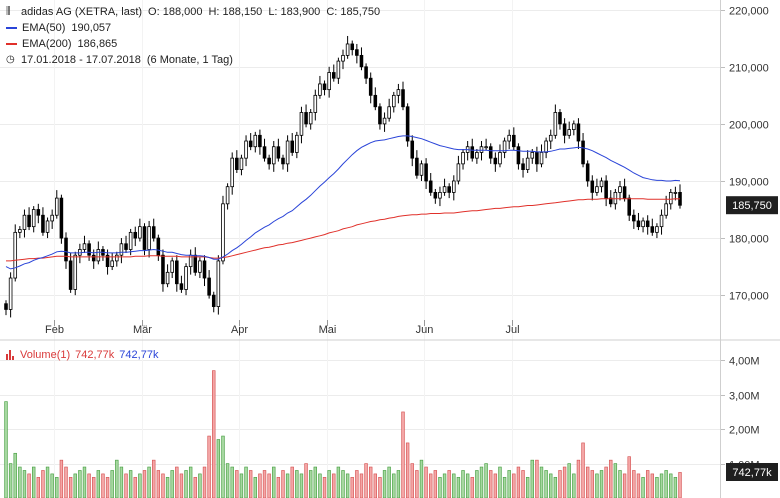 This screenshot has height=498, width=780. I want to click on volume-label: Volume(1), so click(45, 355).